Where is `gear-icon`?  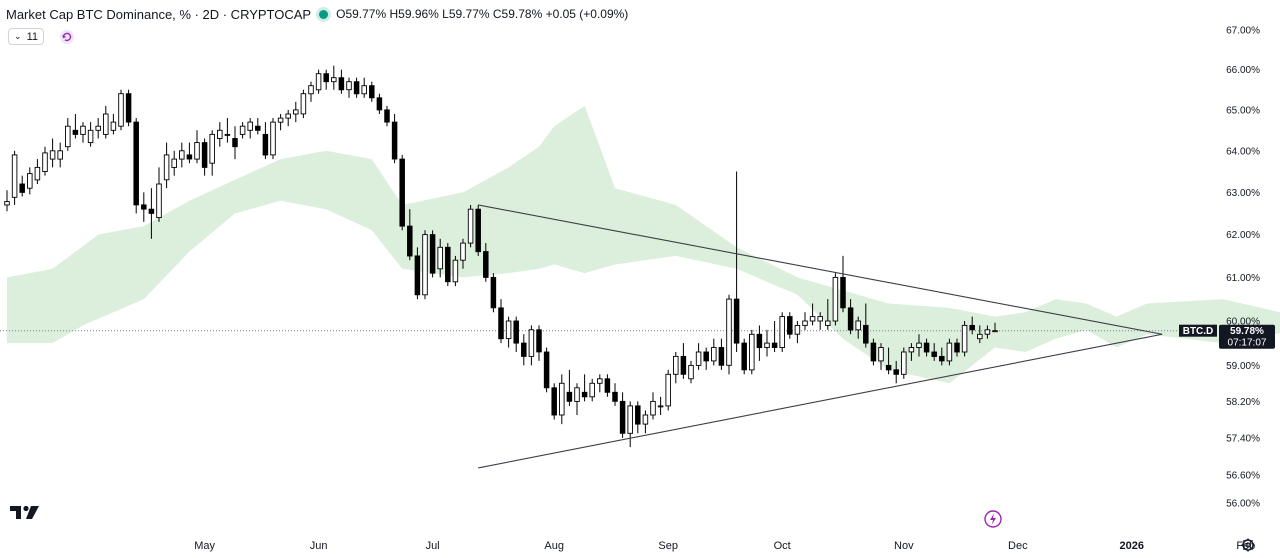
gear-icon is located at coordinates (1248, 545).